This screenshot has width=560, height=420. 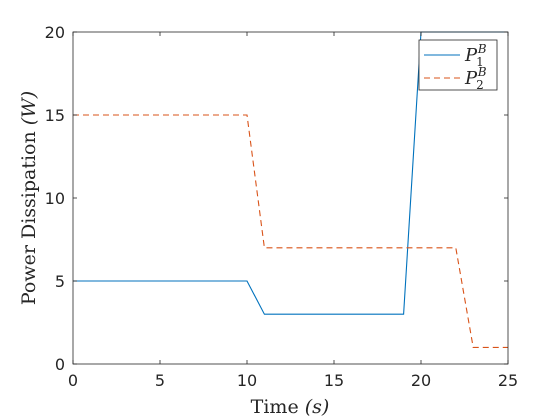 I want to click on x-tick-label: 25, so click(x=508, y=380).